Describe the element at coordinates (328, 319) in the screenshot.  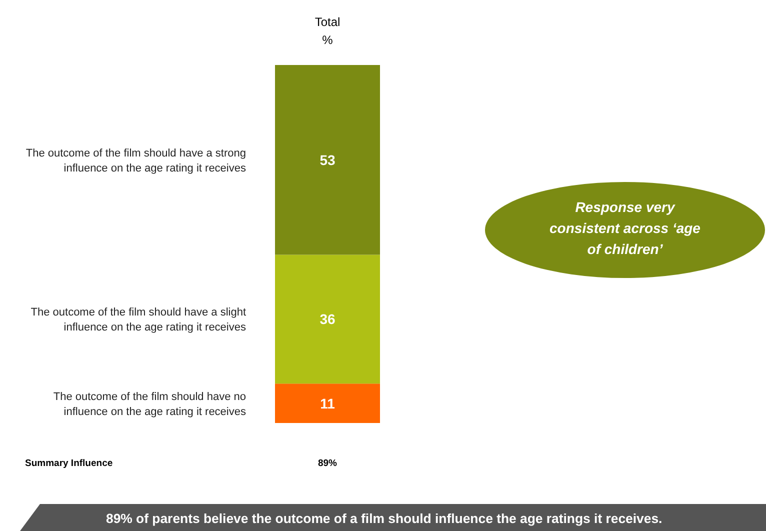
I see `data-label: 36` at that location.